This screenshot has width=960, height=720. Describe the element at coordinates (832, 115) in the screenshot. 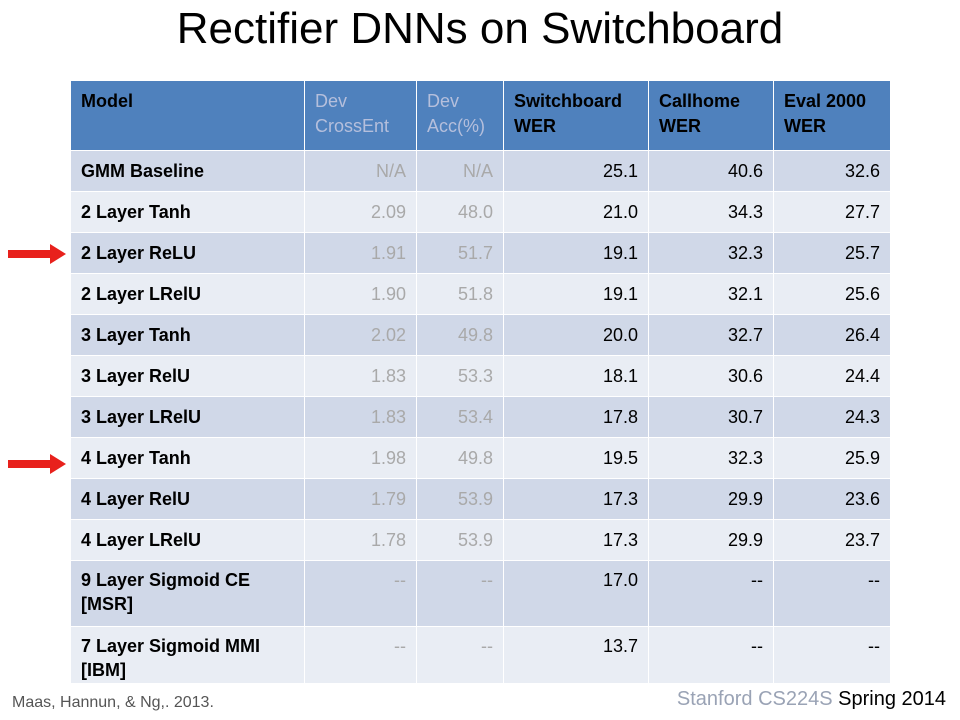

I see `column-header: Eval 2000 WER` at that location.